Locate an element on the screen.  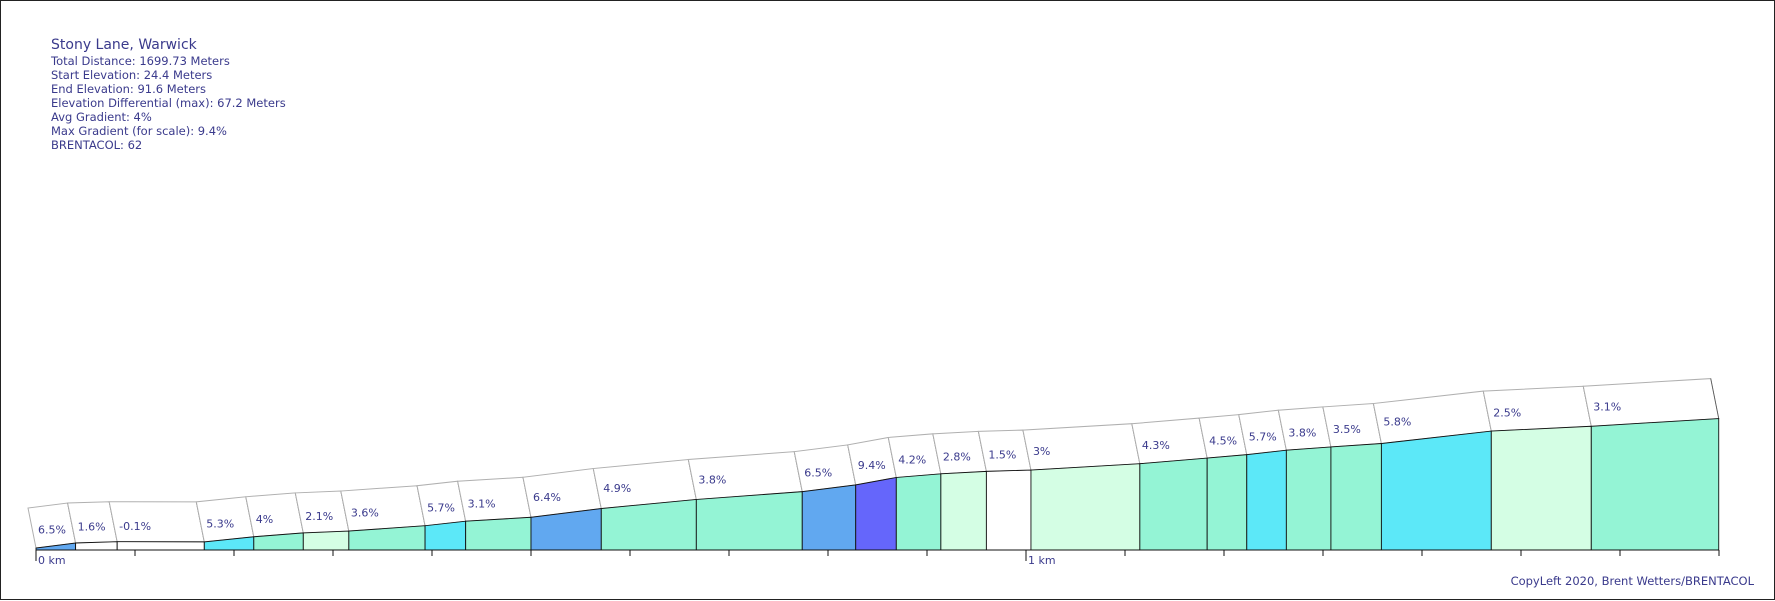
gradient-label: 2.8% is located at coordinates (957, 457).